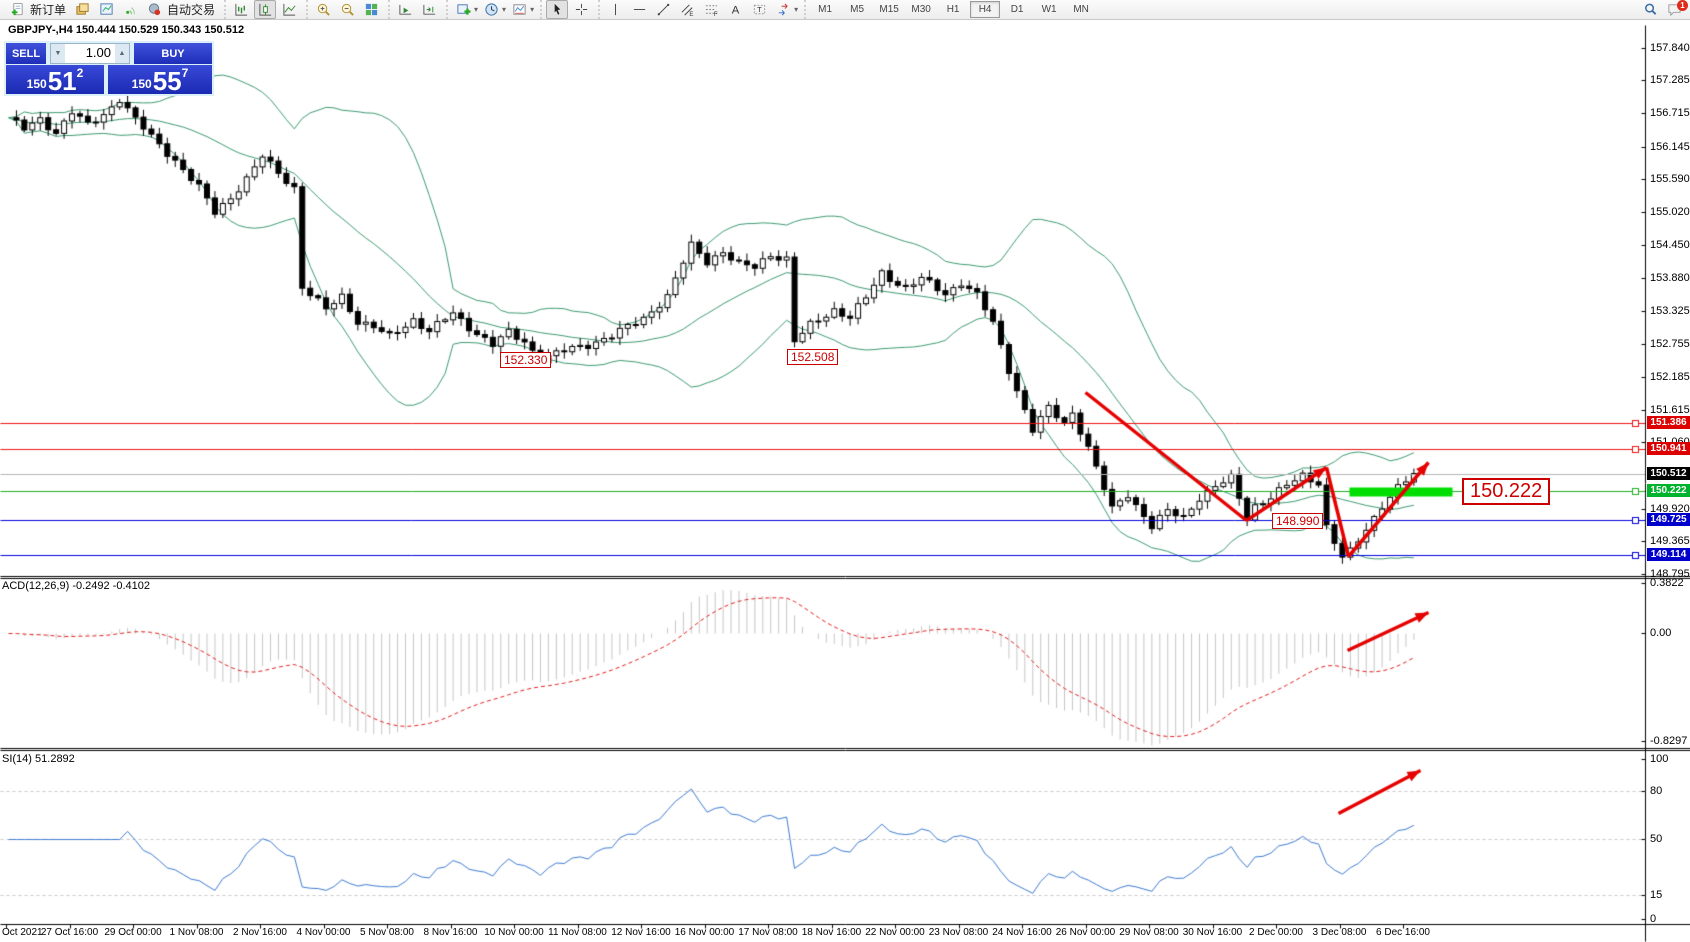 This screenshot has height=942, width=1690. What do you see at coordinates (80, 73) in the screenshot?
I see `bid-pip-digit: 2` at bounding box center [80, 73].